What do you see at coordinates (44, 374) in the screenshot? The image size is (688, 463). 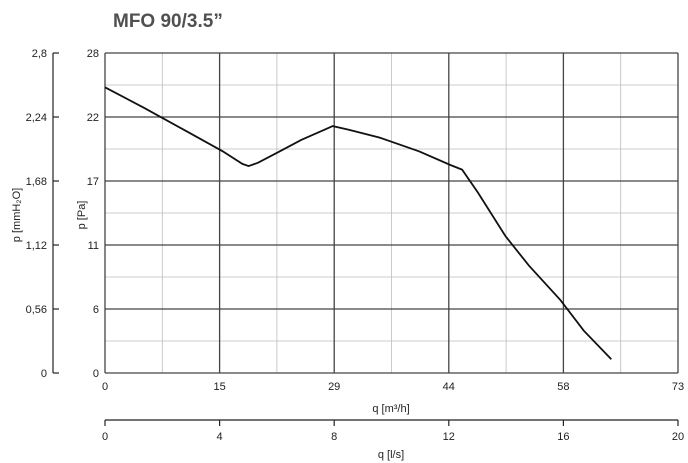 I see `secondary-y-tick-label: 0` at bounding box center [44, 374].